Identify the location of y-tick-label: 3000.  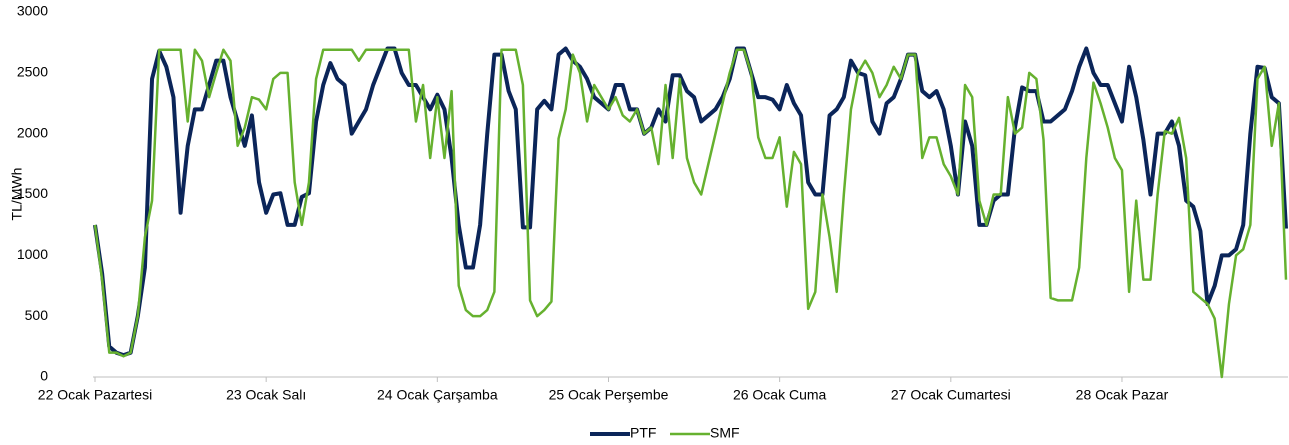
(32, 11).